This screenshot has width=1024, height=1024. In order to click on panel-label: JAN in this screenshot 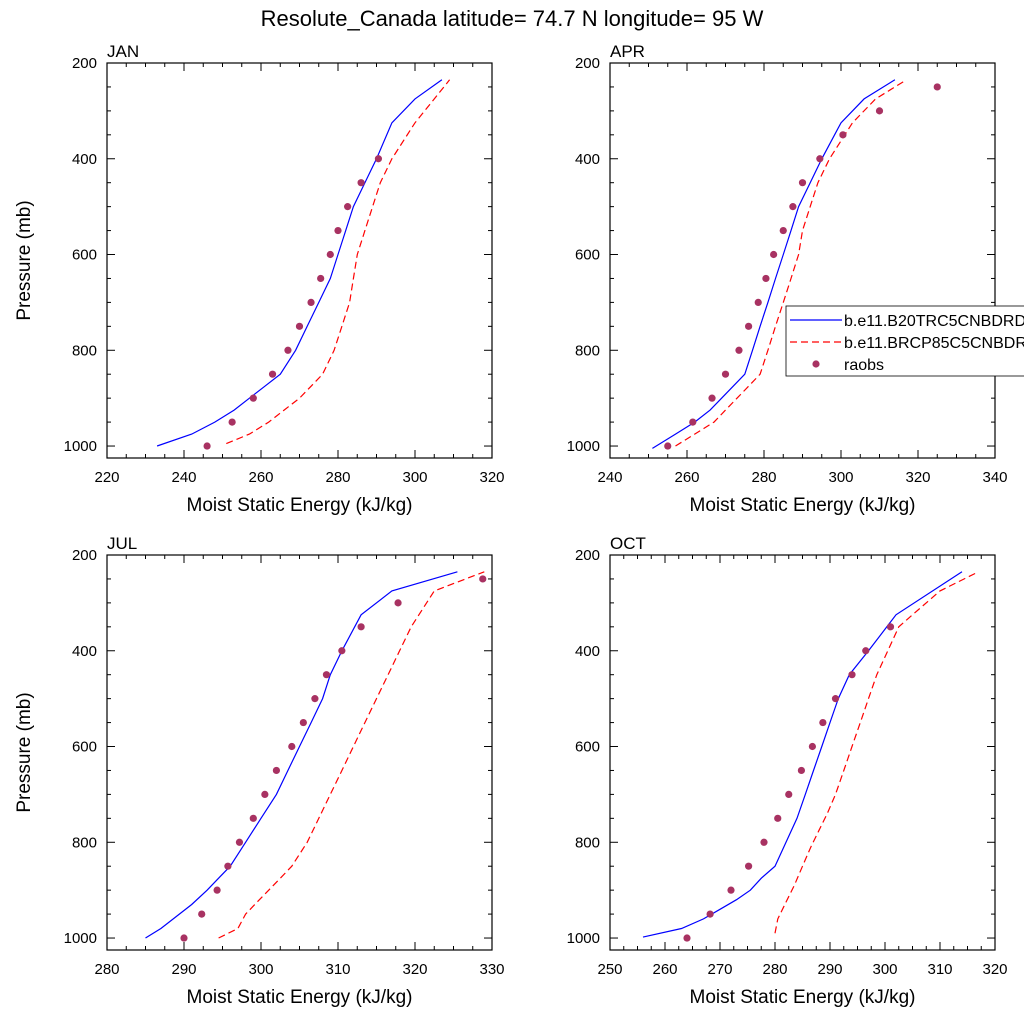, I will do `click(123, 51)`.